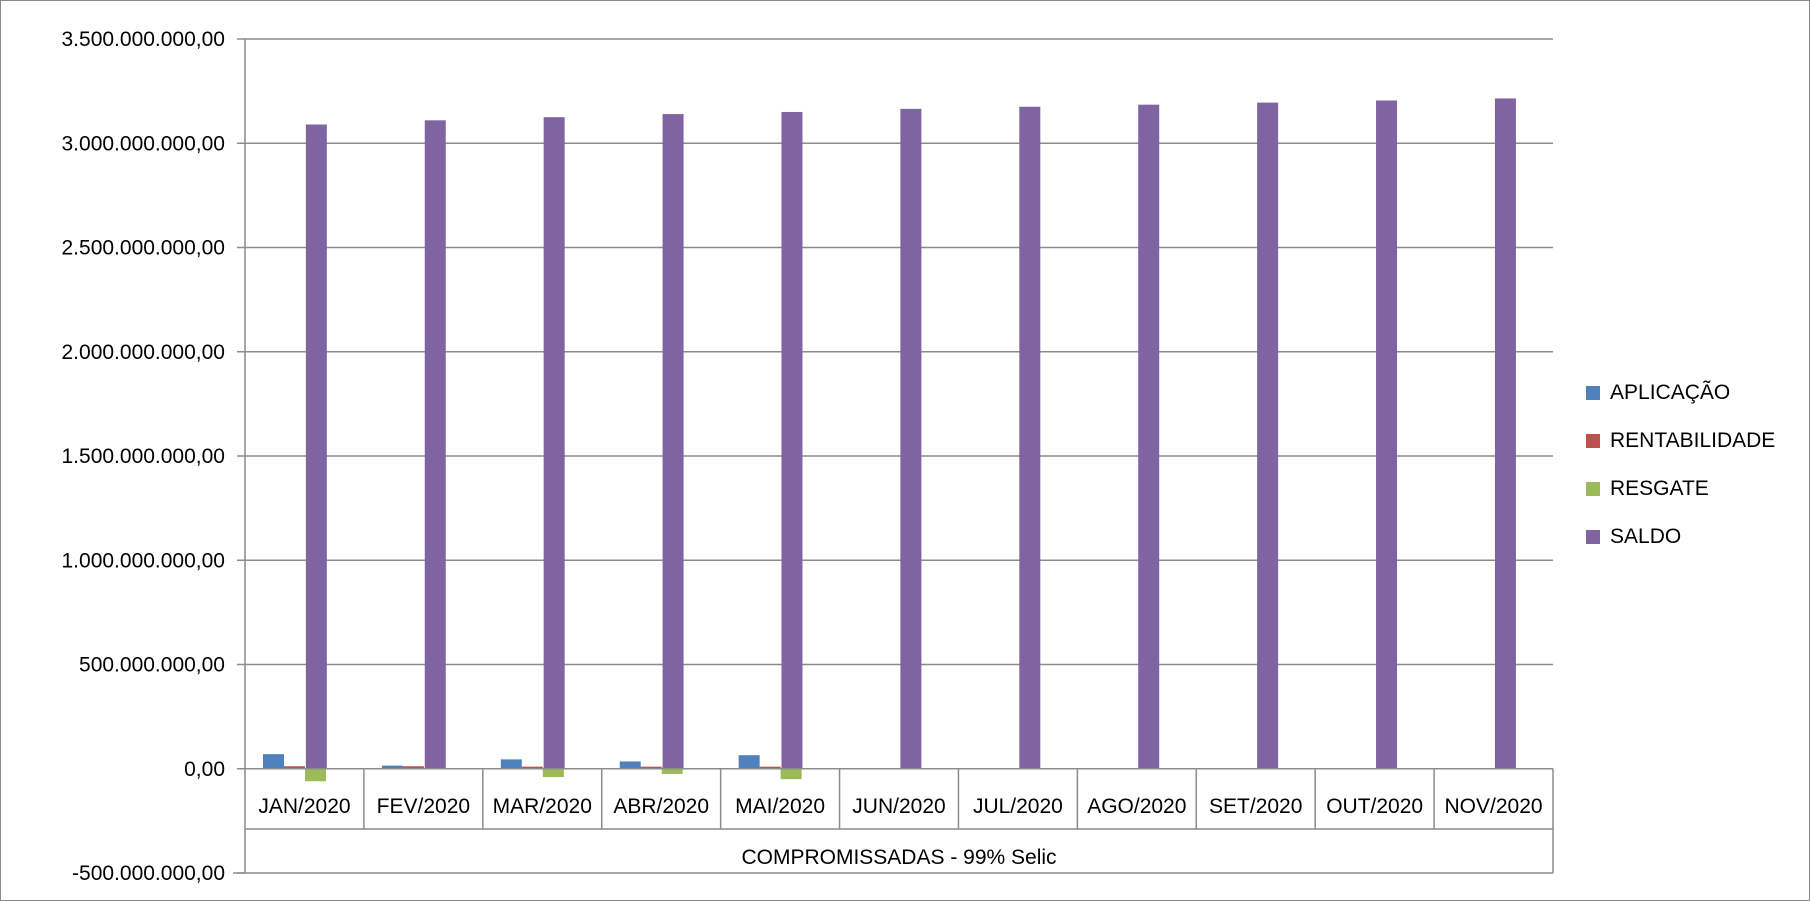 This screenshot has width=1810, height=901. What do you see at coordinates (1494, 806) in the screenshot?
I see `x-tick-label: NOV/2020` at bounding box center [1494, 806].